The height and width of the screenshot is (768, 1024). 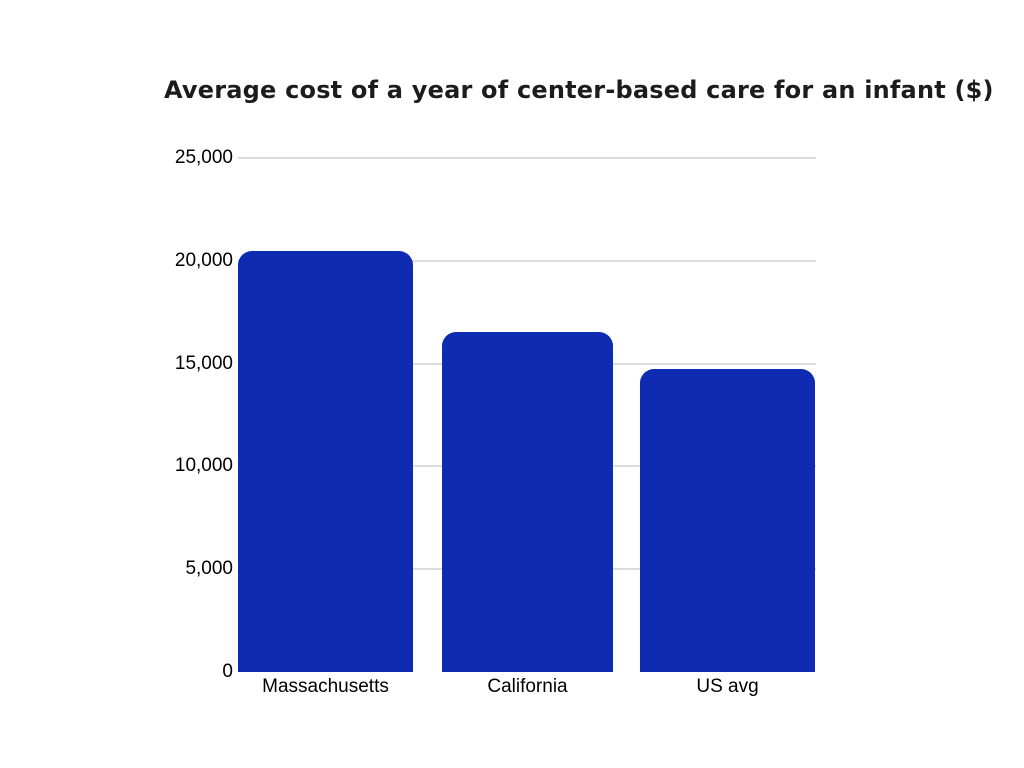 What do you see at coordinates (203, 260) in the screenshot?
I see `y-tick-label: 20,000` at bounding box center [203, 260].